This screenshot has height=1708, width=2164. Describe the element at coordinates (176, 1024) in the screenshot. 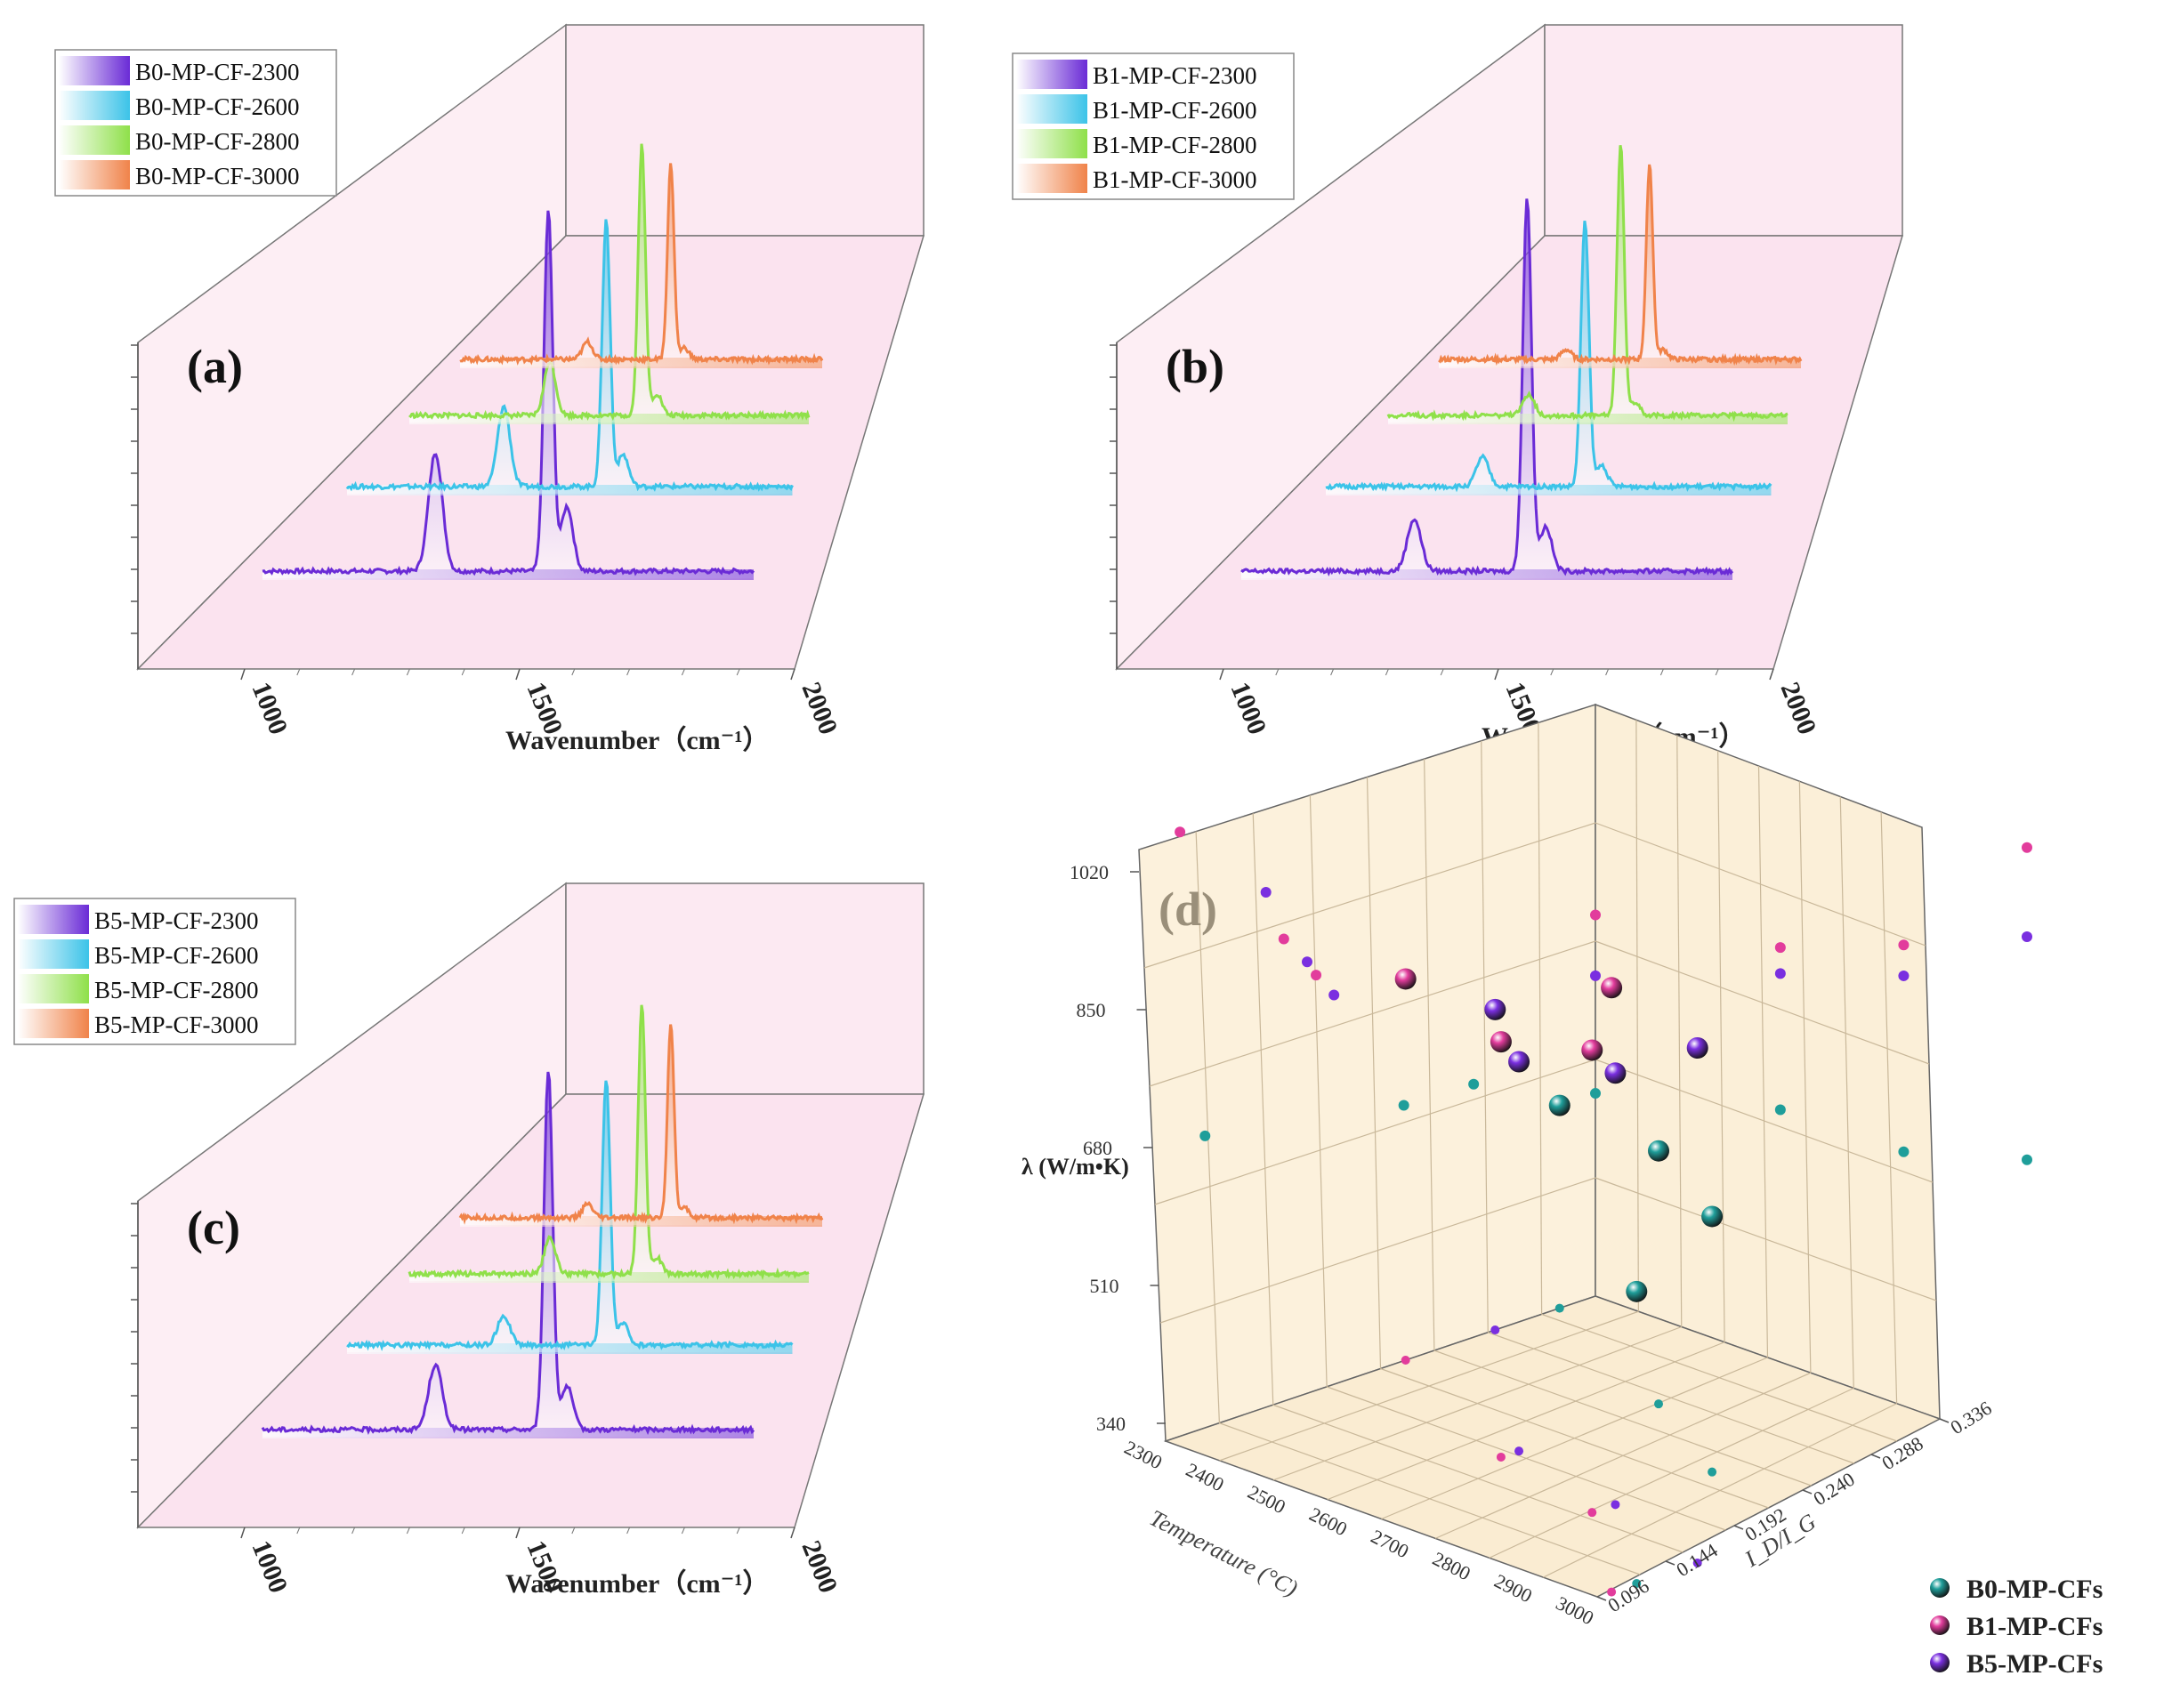

I see `legend-label: B5-MP-CF-3000` at that location.